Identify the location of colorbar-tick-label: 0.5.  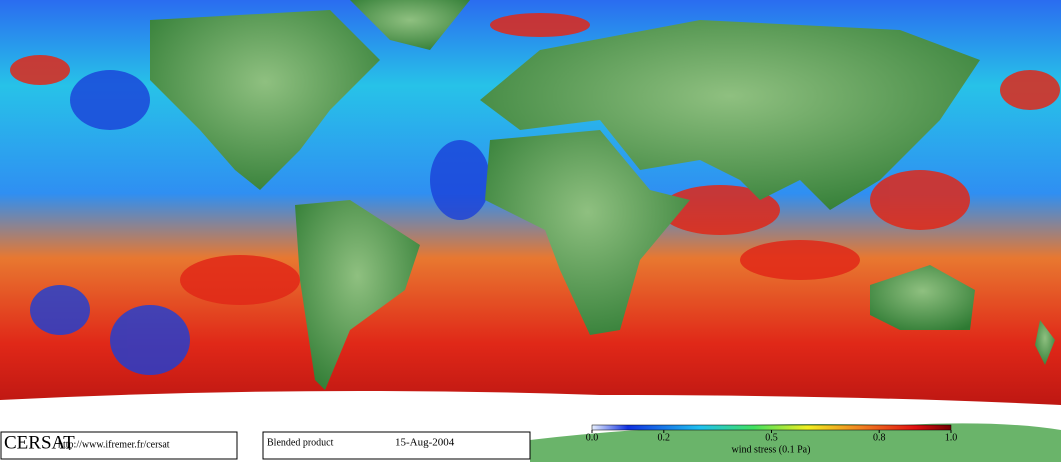
(771, 437).